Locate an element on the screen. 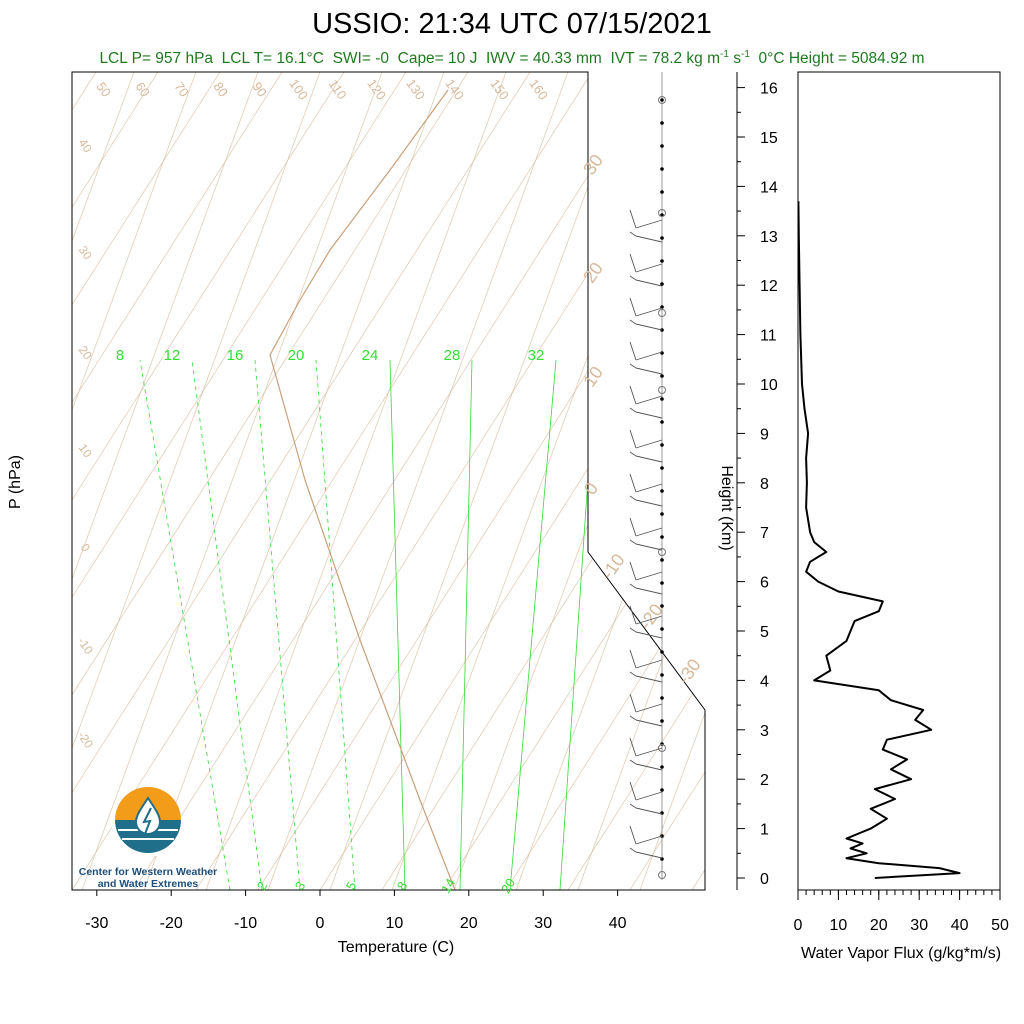  mixing-ratio-label: 28 is located at coordinates (452, 355).